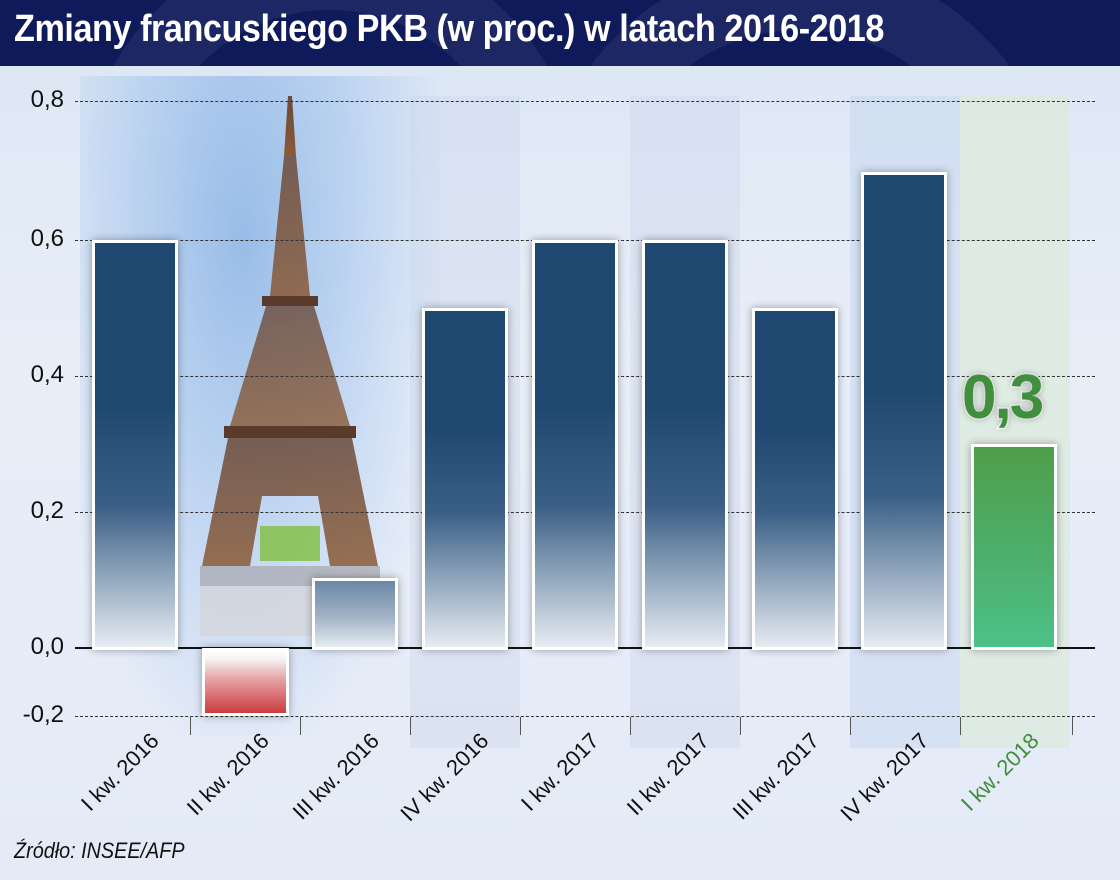  I want to click on x-label: III kw. 2017, so click(775, 776).